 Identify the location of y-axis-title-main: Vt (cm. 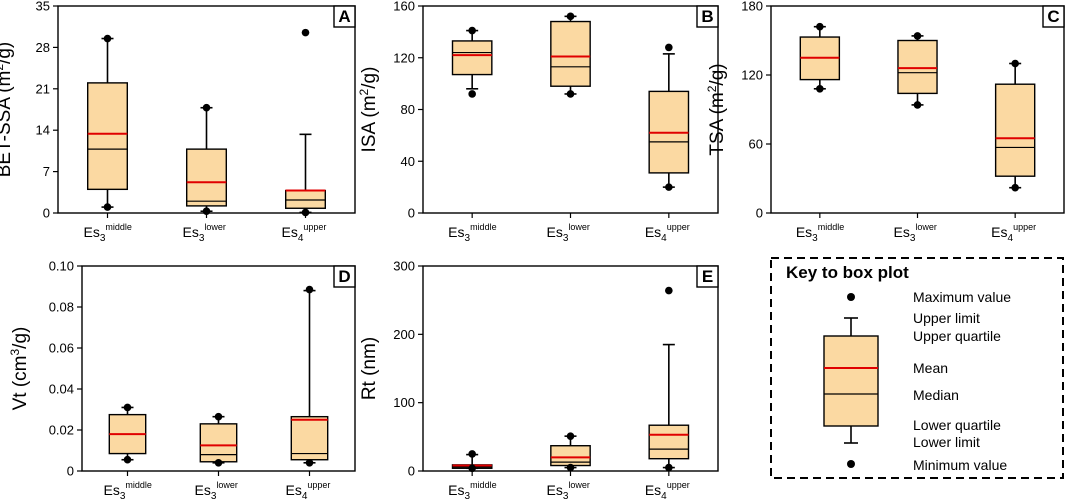
(20, 382).